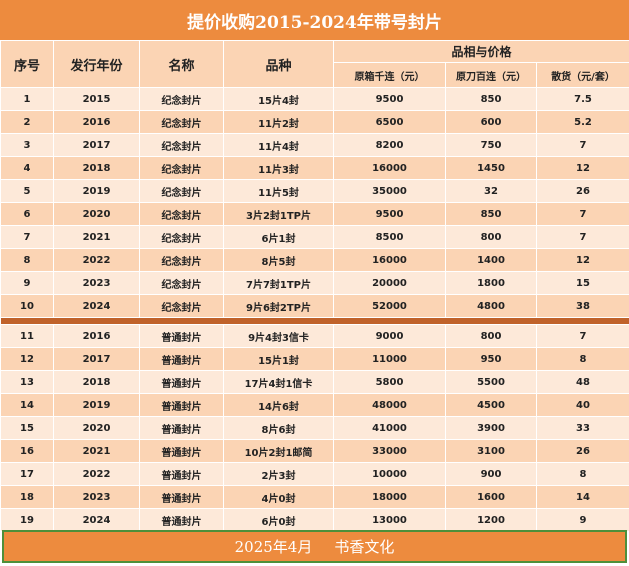 The width and height of the screenshot is (629, 566). I want to click on cell-loose: 26, so click(582, 451).